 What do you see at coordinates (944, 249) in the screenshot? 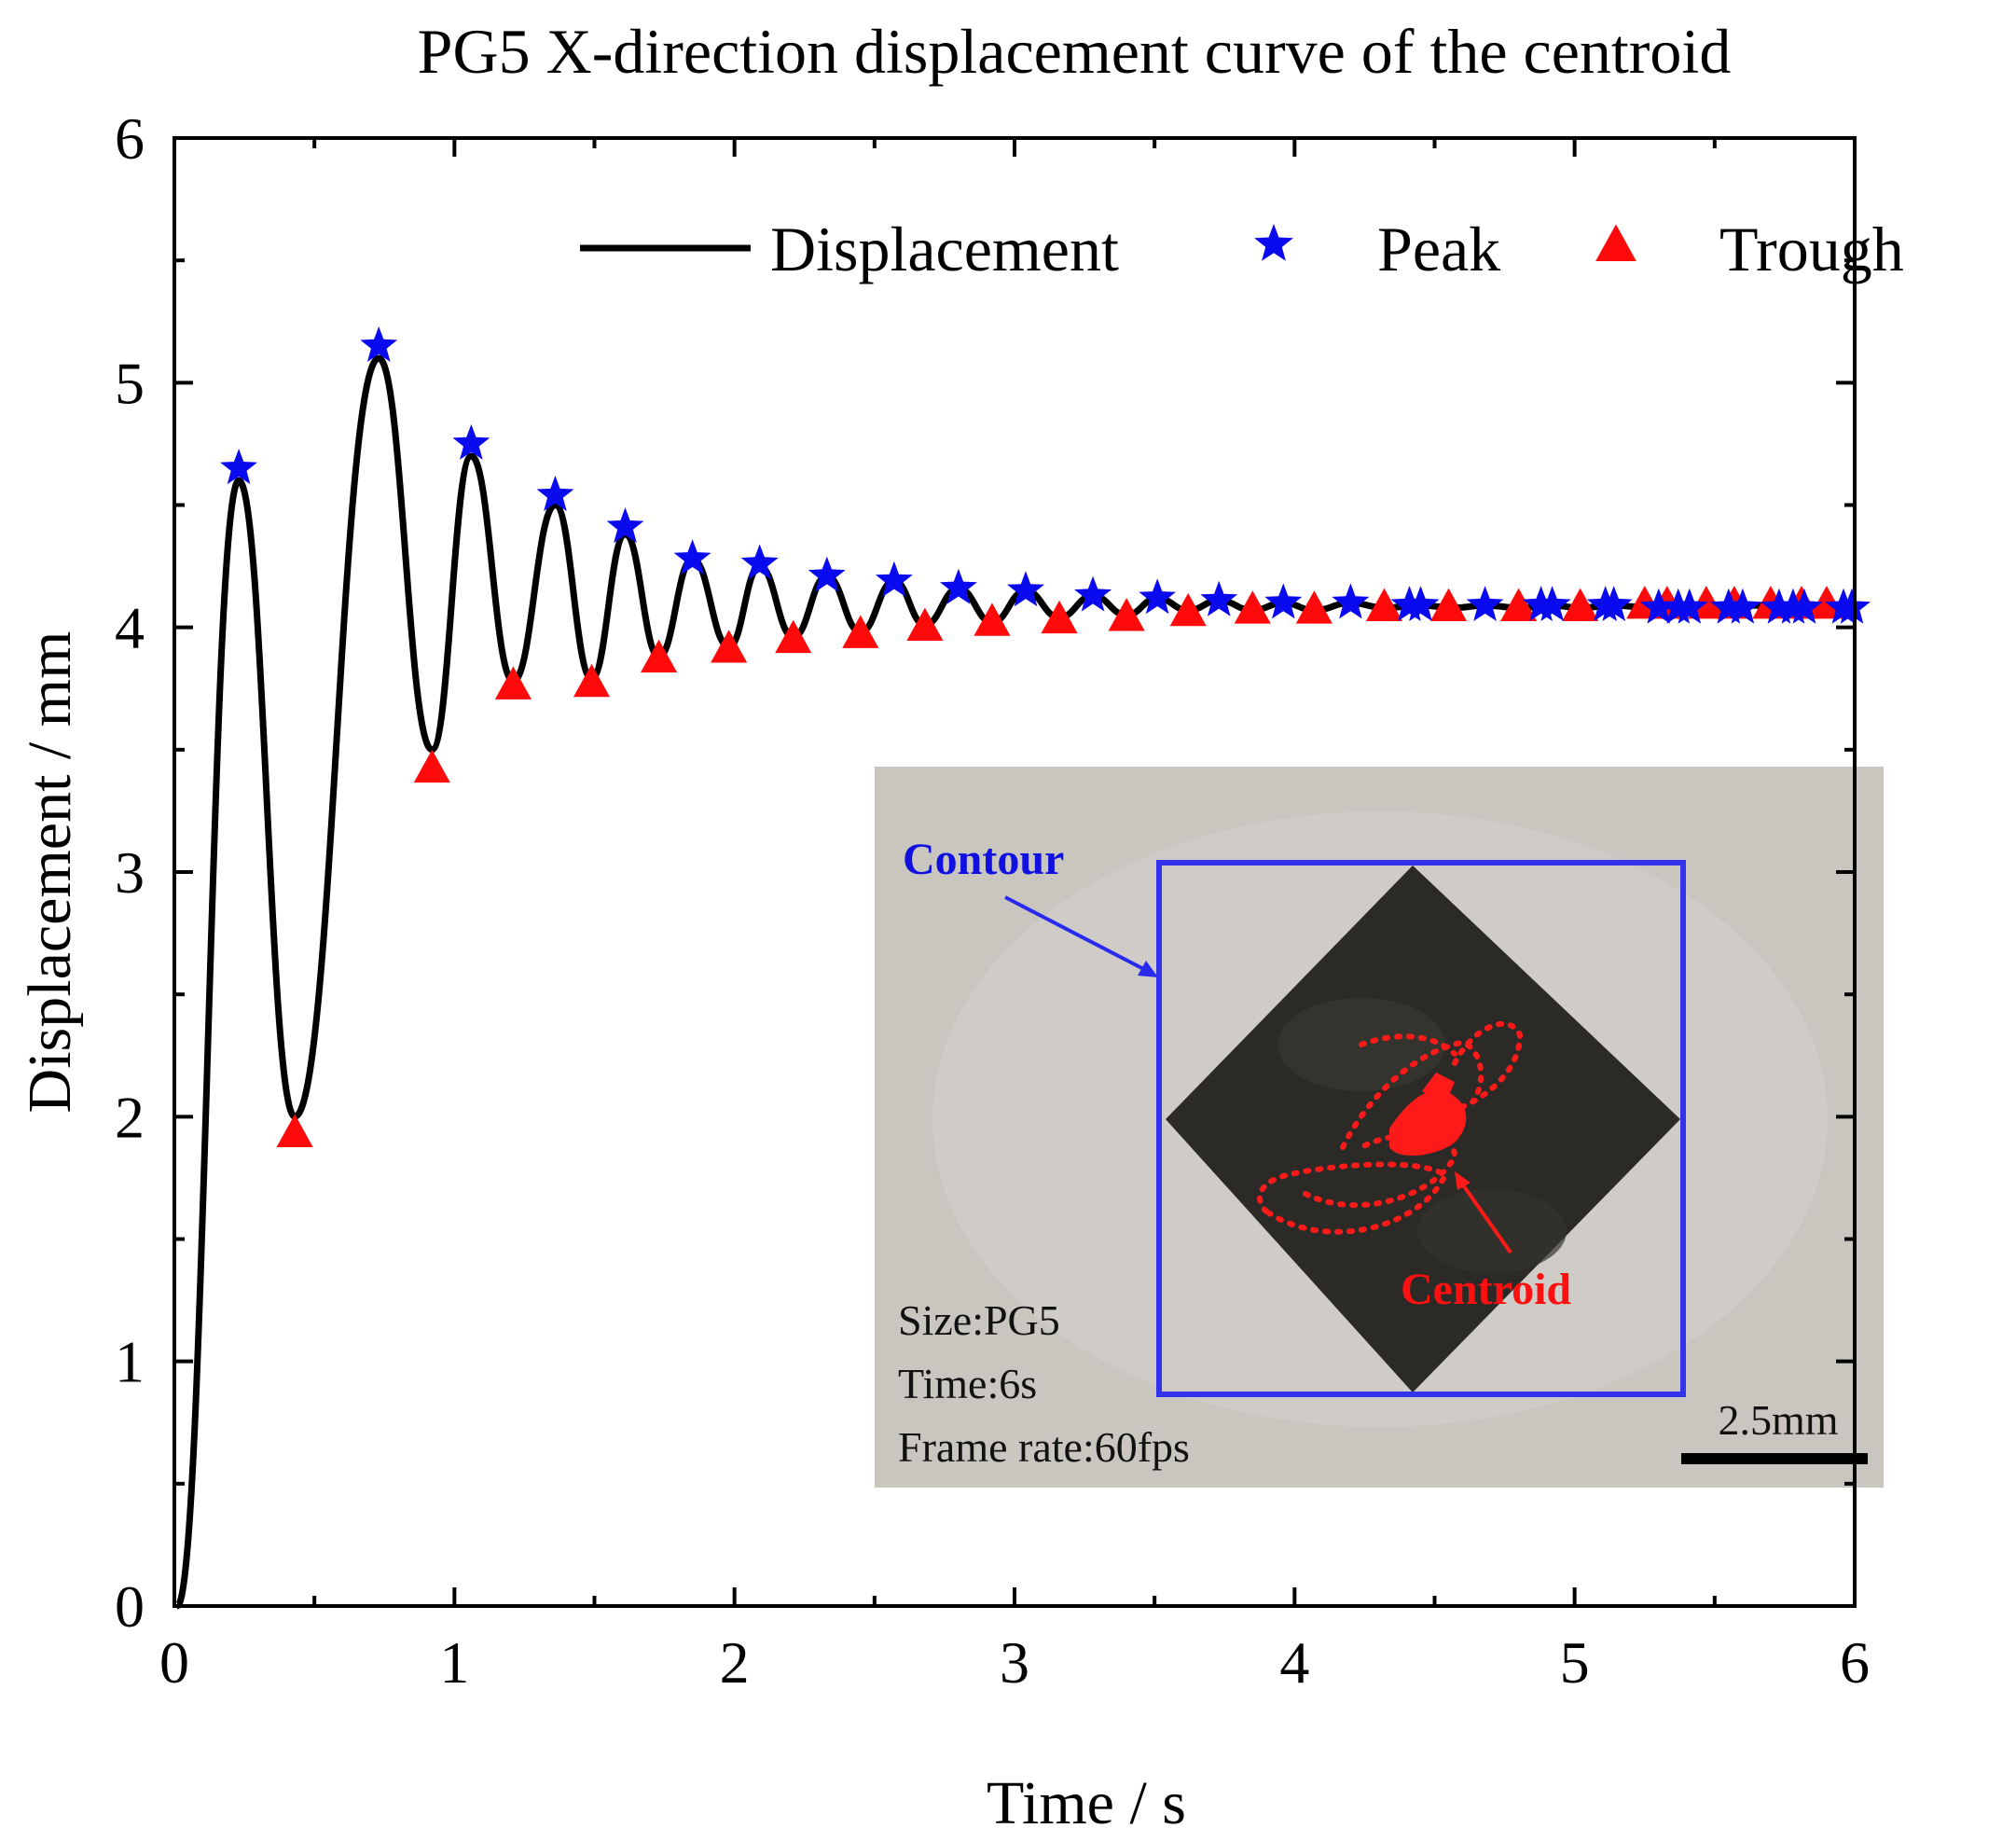
I see `legend-label-displacement: Displacement` at bounding box center [944, 249].